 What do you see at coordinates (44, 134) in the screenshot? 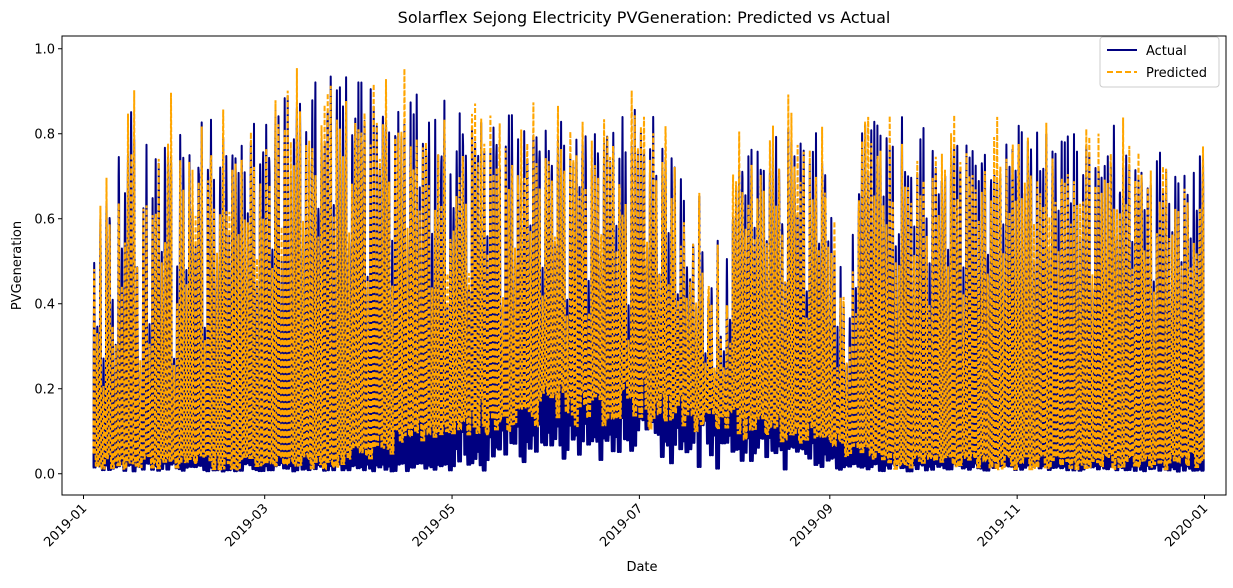
I see `y-tick-label: 0.8` at bounding box center [44, 134].